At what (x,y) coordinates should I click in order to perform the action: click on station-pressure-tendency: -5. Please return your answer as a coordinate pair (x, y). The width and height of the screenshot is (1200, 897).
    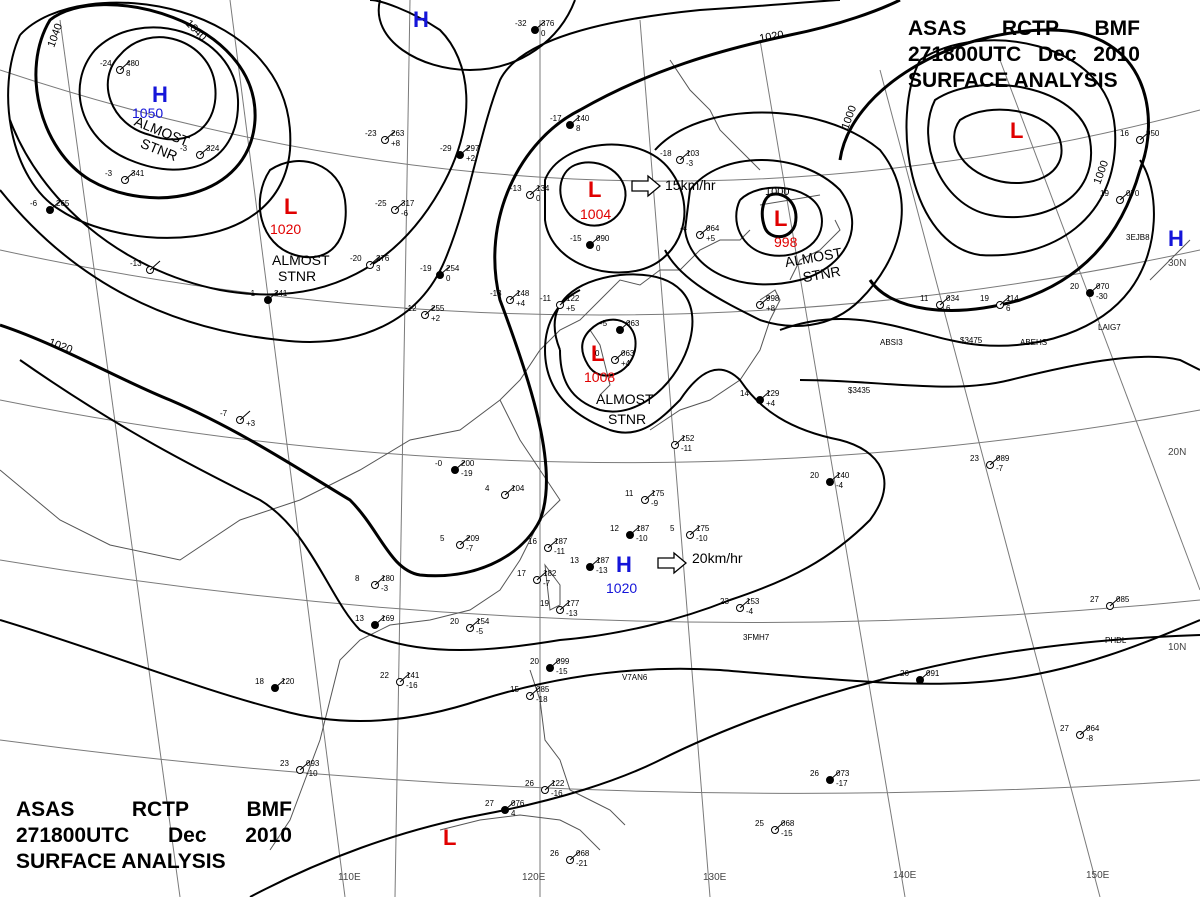
    Looking at the image, I should click on (480, 631).